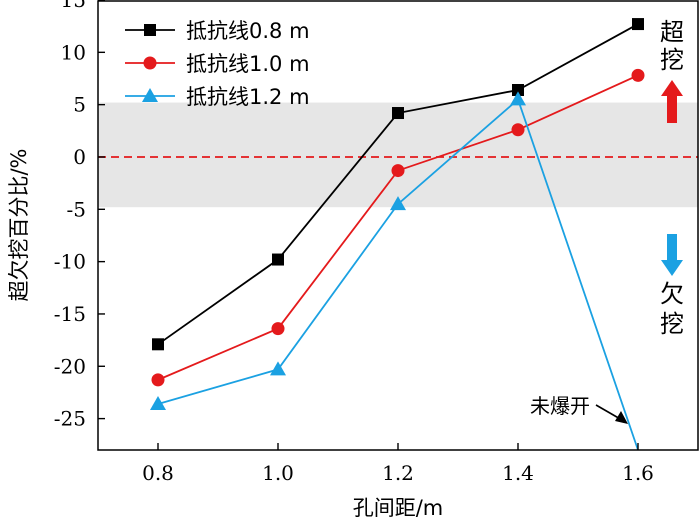 The height and width of the screenshot is (521, 700). Describe the element at coordinates (70, 419) in the screenshot. I see `y-tick-label: -25` at that location.